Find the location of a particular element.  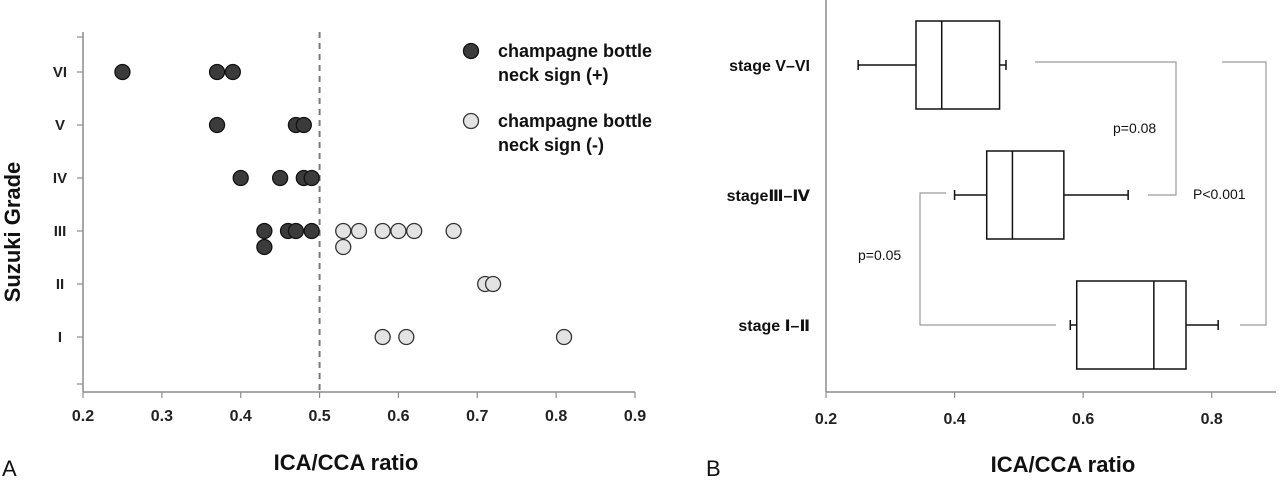

panel-b-x-tick-label: 0.4 is located at coordinates (954, 419).